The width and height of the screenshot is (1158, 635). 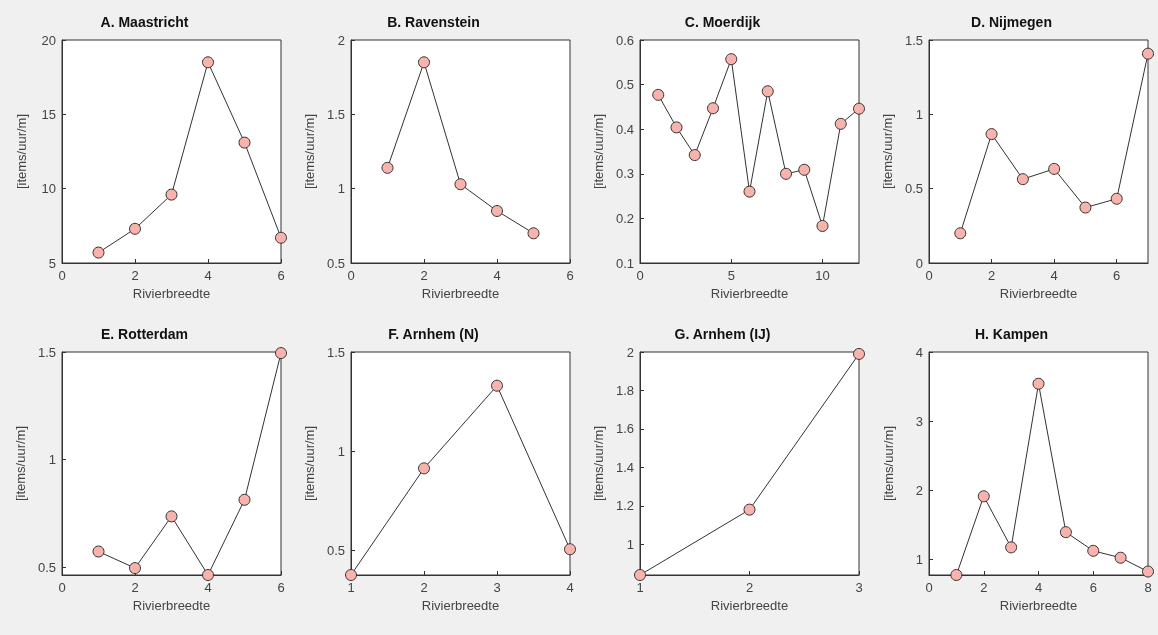 I want to click on x-tick-label: 10, so click(x=822, y=275).